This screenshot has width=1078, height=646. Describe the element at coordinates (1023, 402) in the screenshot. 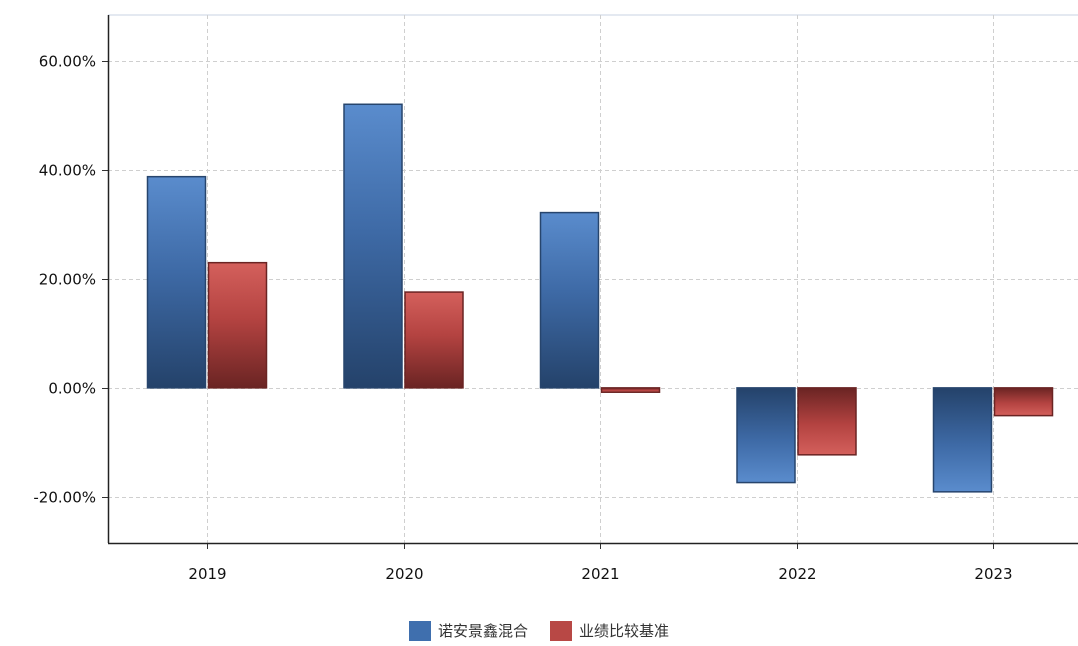

I see `bar-benchmark-2023` at that location.